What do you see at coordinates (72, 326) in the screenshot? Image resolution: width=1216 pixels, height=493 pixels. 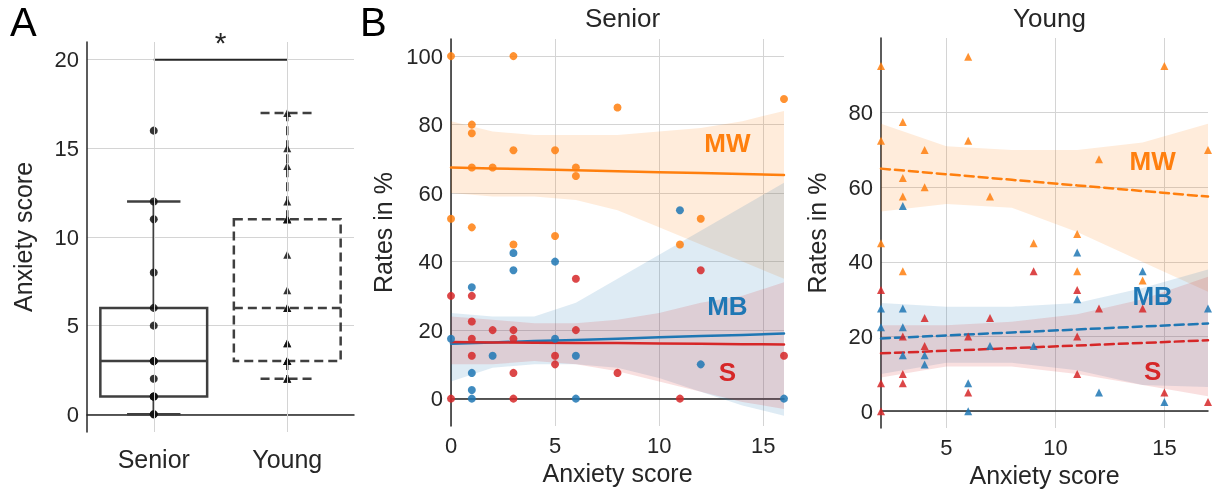 I see `y-tick-label: 5` at bounding box center [72, 326].